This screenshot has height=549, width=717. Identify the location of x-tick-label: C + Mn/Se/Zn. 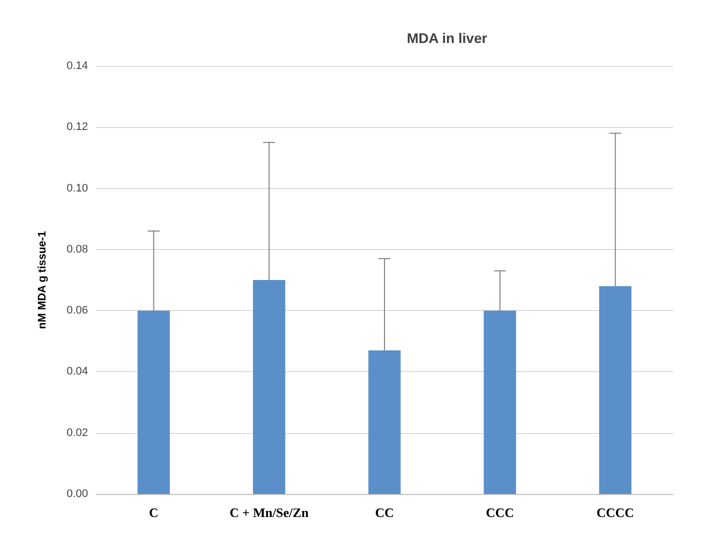
(270, 512).